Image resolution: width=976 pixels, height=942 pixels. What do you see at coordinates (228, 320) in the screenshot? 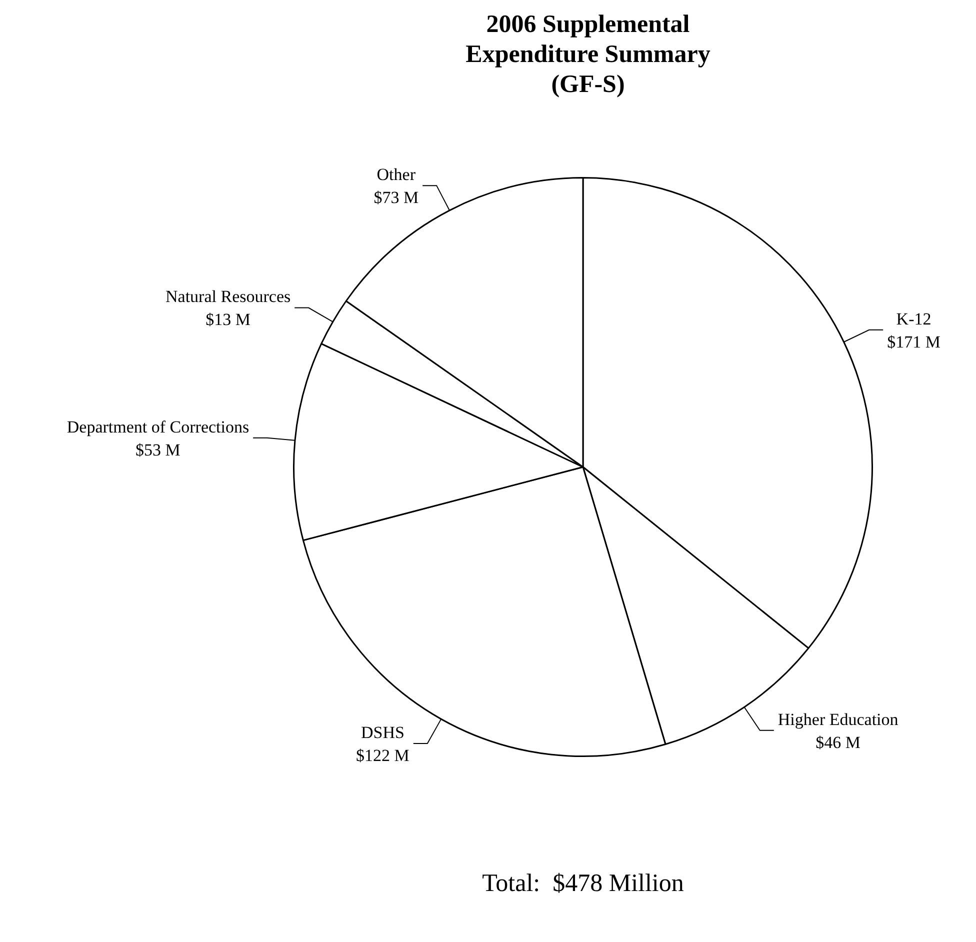
I see `data-label: $13 M` at bounding box center [228, 320].